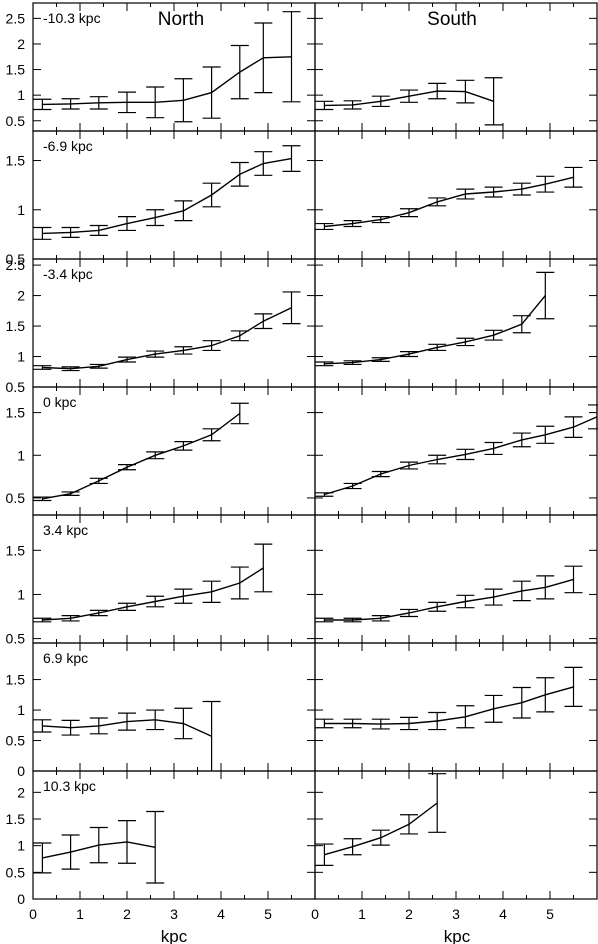  What do you see at coordinates (16, 680) in the screenshot?
I see `ytick-label-row-6-3: 1.5` at bounding box center [16, 680].